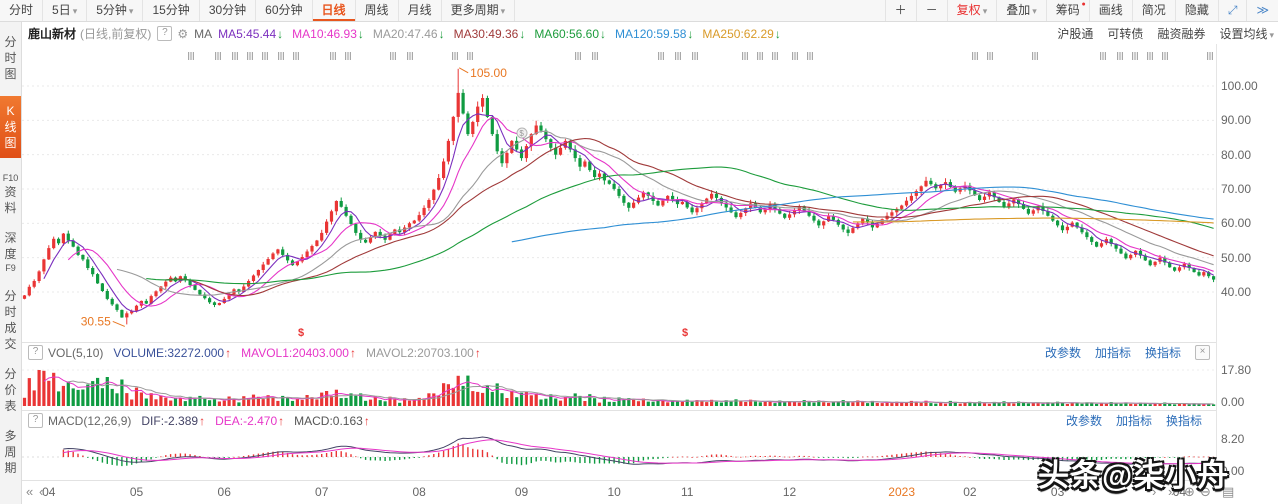 This screenshot has height=504, width=1278. What do you see at coordinates (172, 352) in the screenshot?
I see `indicator-value: VOLUME:32272.000↑` at bounding box center [172, 352].